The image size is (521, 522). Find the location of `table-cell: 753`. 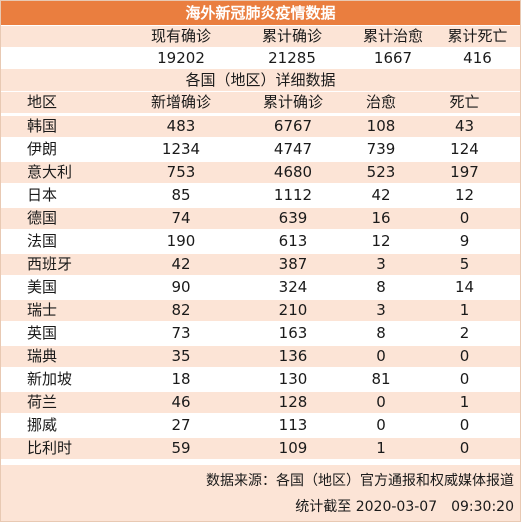

table-cell: 753 is located at coordinates (181, 172).